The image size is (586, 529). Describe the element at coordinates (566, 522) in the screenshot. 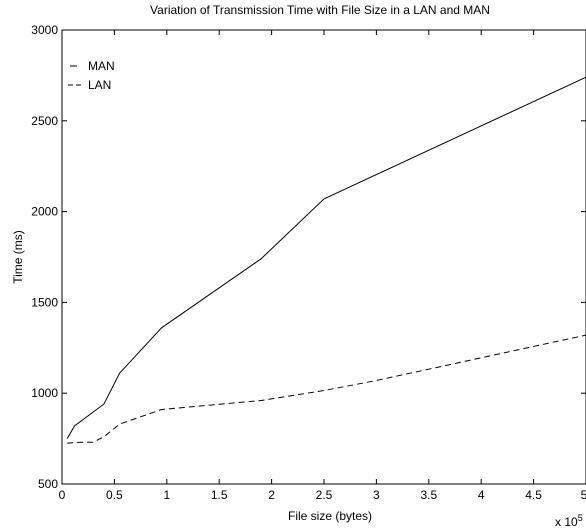

I see `x-axis-multiplier-base: x 10` at that location.